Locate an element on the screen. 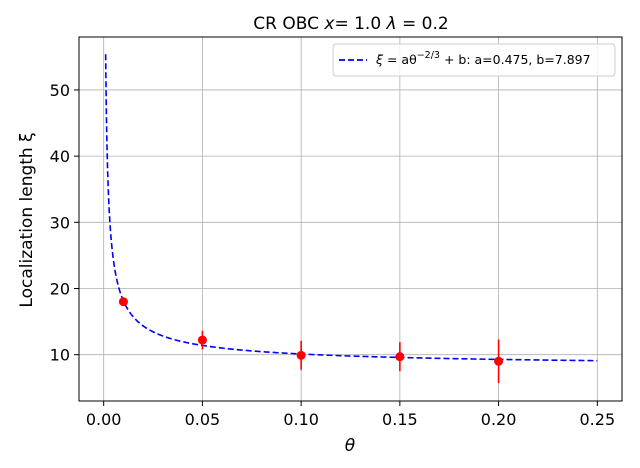 The width and height of the screenshot is (640, 468). y-tick-label: 30 is located at coordinates (60, 222).